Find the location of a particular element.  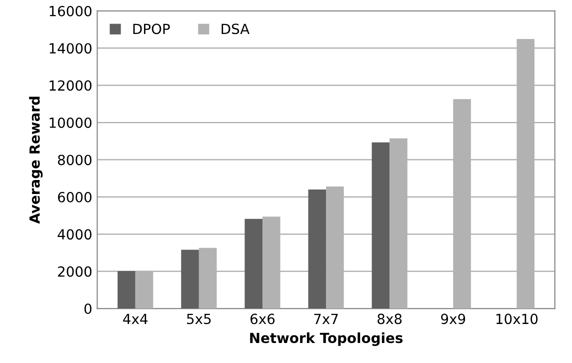

x-tick-label: 7x7 is located at coordinates (326, 319).